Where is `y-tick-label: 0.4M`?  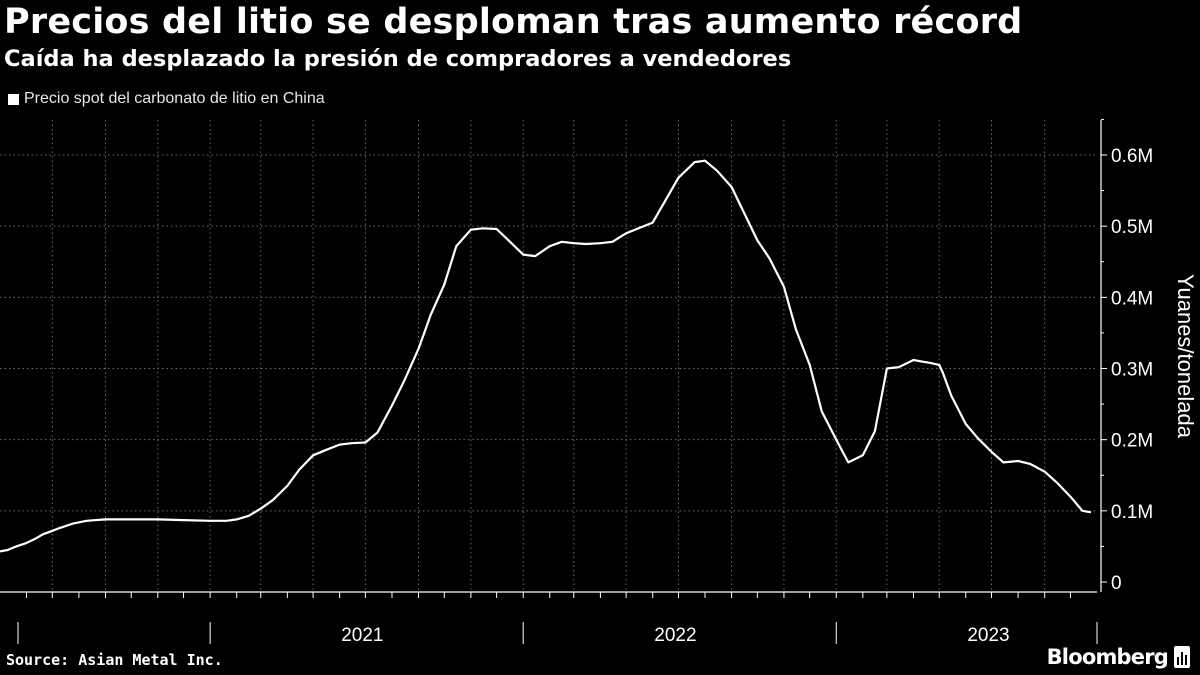 y-tick-label: 0.4M is located at coordinates (1132, 298).